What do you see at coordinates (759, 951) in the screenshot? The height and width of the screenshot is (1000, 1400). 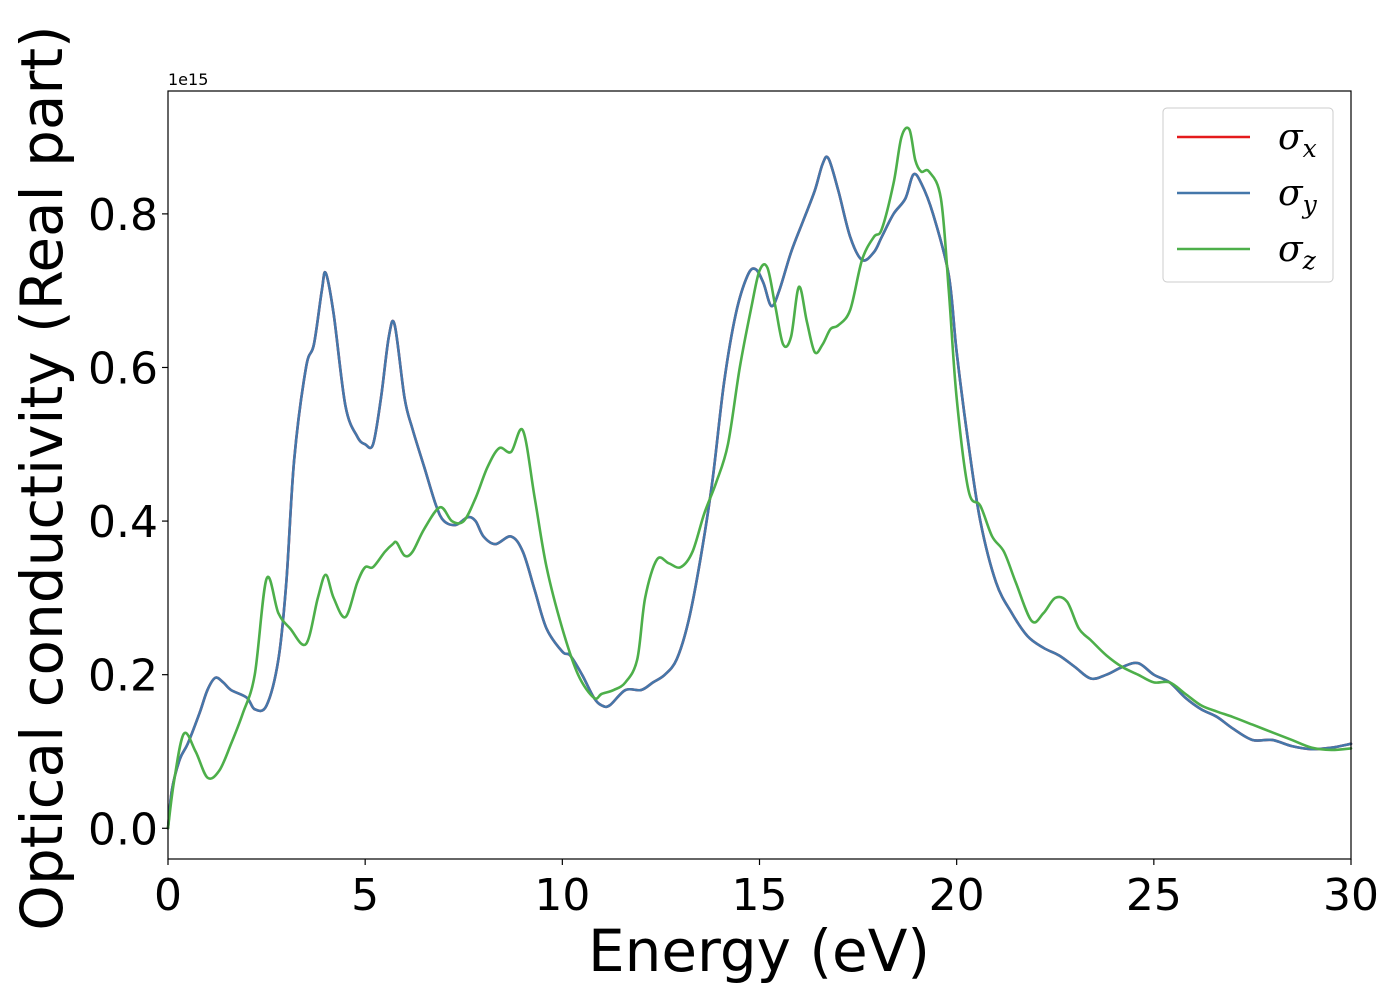 I see `x-axis-title: Energy (eV)` at bounding box center [759, 951].